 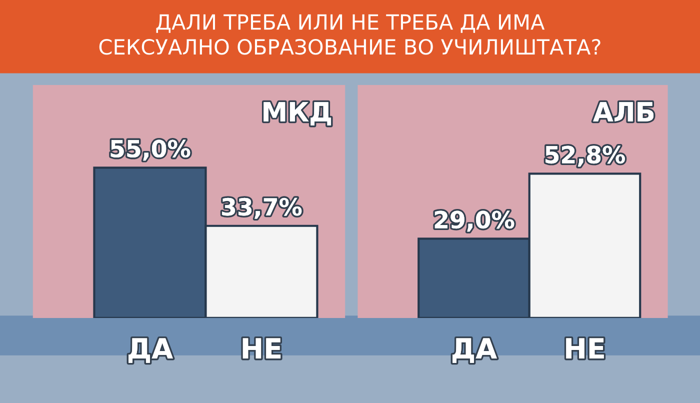 What do you see at coordinates (623, 112) in the screenshot?
I see `chart-title: АЛБ` at bounding box center [623, 112].